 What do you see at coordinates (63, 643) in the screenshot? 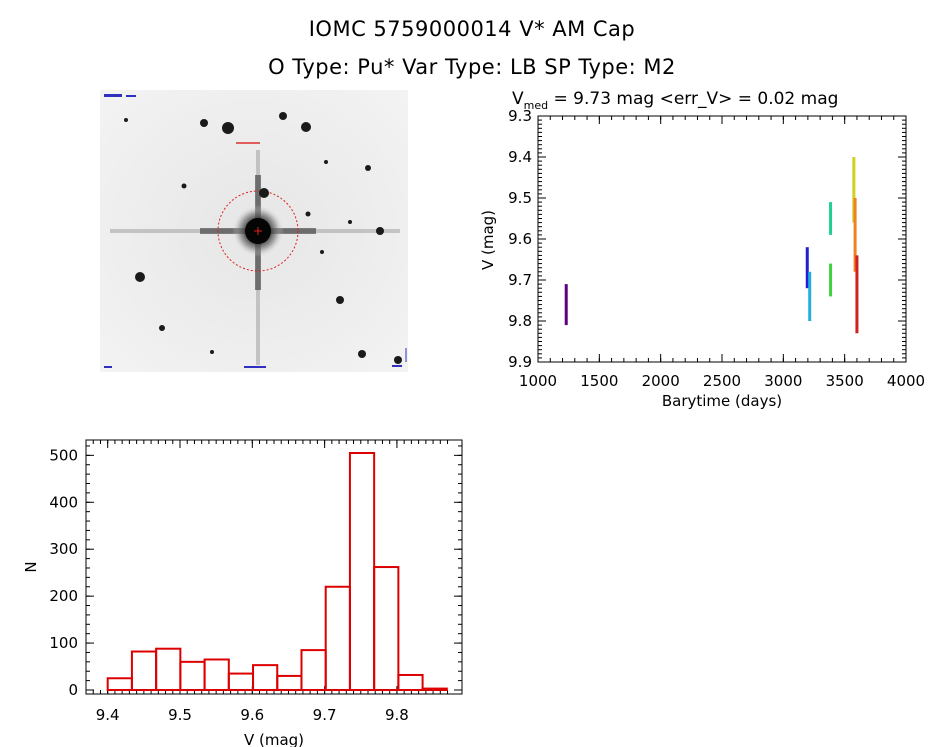
I see `hist-ytick-label: 100` at bounding box center [63, 643].